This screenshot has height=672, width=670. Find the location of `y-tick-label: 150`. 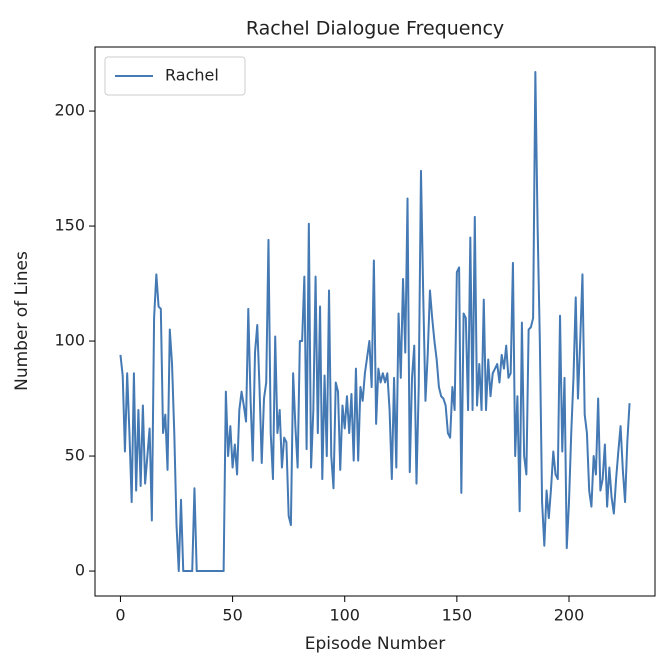

y-tick-label: 150 is located at coordinates (69, 225).